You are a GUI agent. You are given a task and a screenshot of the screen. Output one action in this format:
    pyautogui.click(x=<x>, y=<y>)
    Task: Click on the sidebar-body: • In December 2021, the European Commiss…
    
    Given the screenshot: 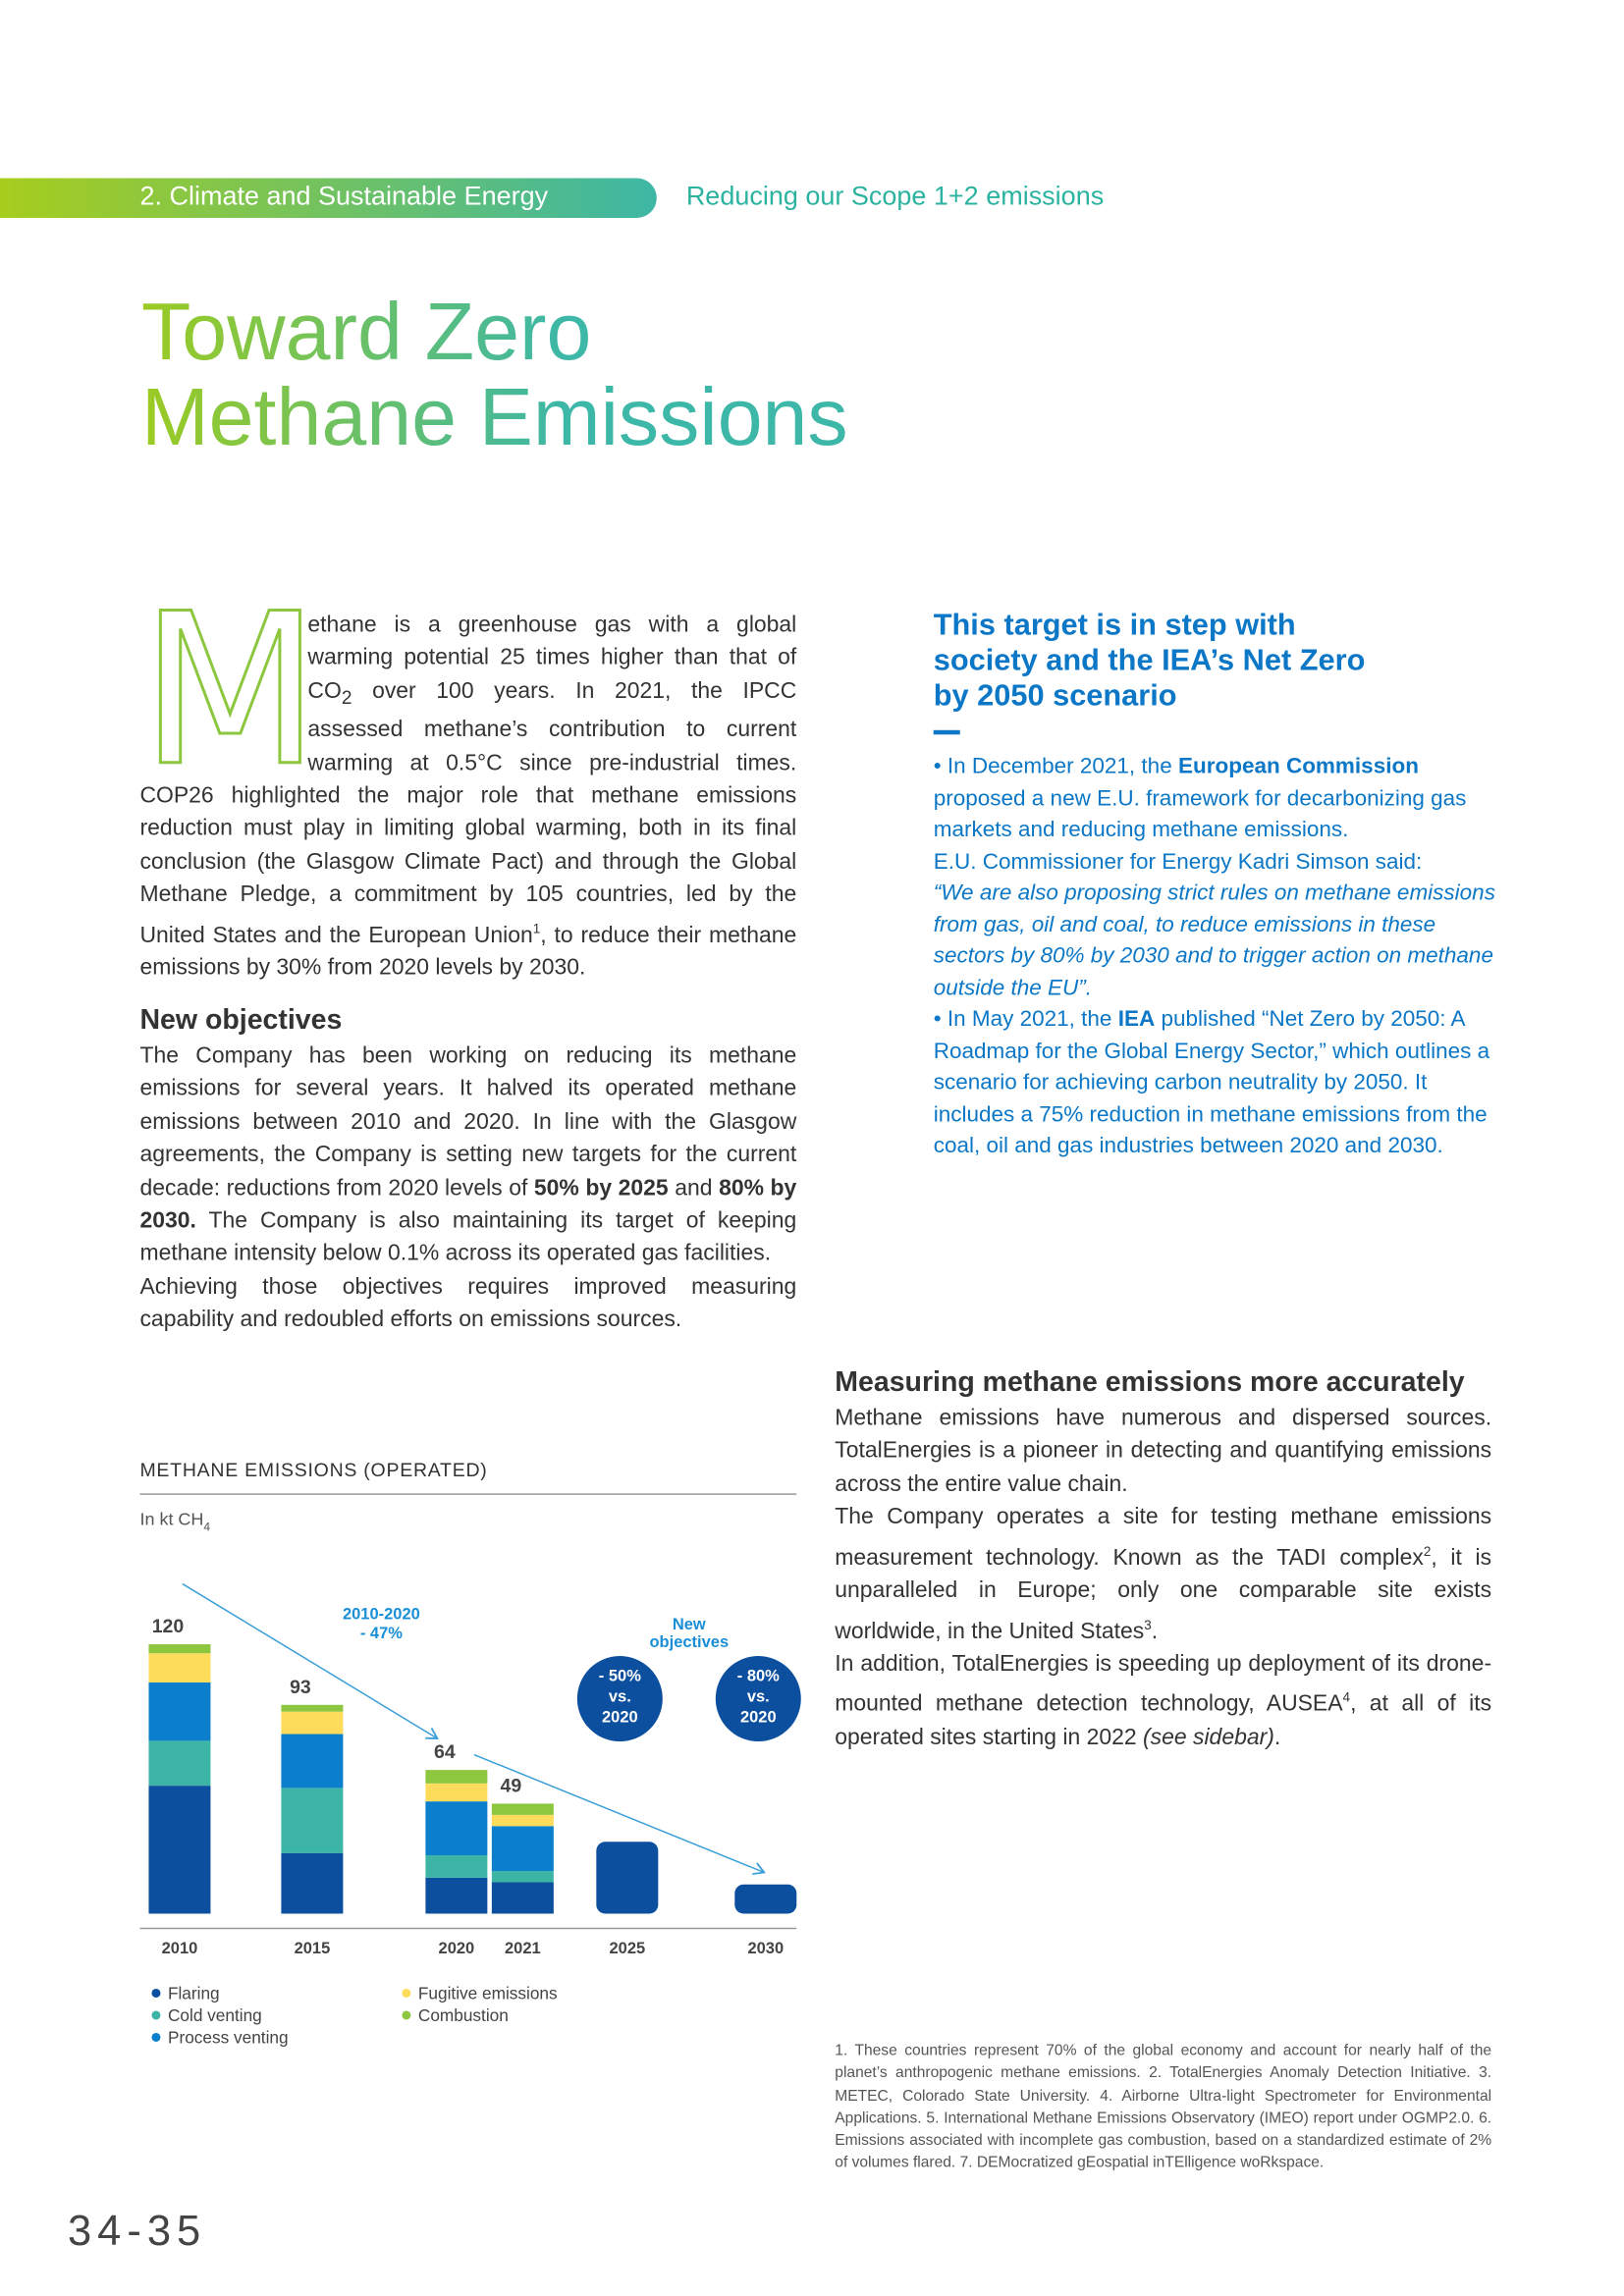 What is the action you would take?
    pyautogui.click(x=1215, y=956)
    